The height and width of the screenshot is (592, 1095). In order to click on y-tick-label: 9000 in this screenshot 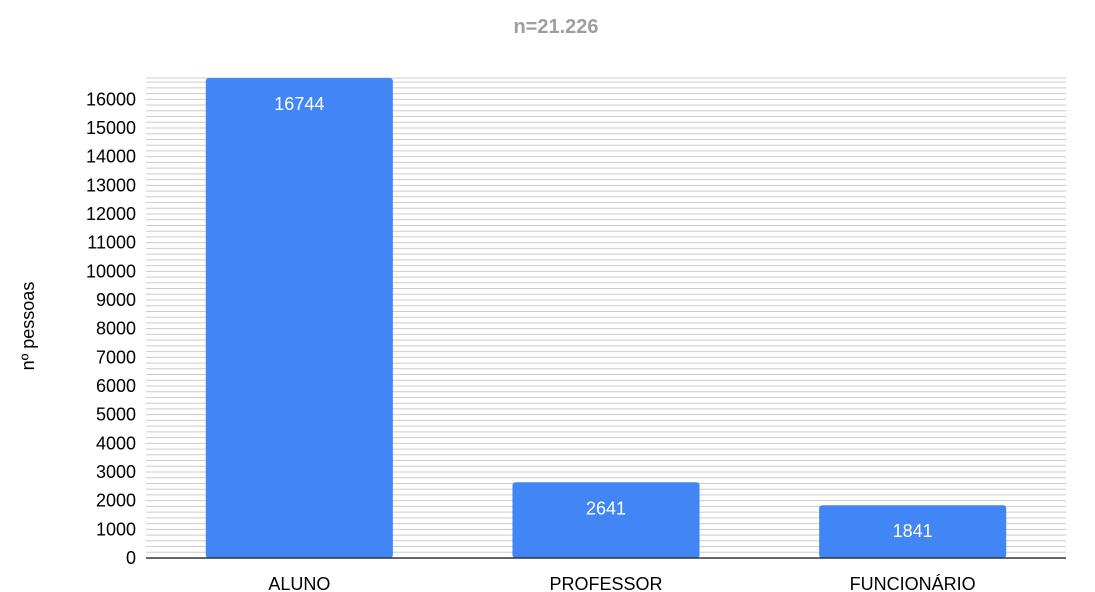, I will do `click(116, 300)`.